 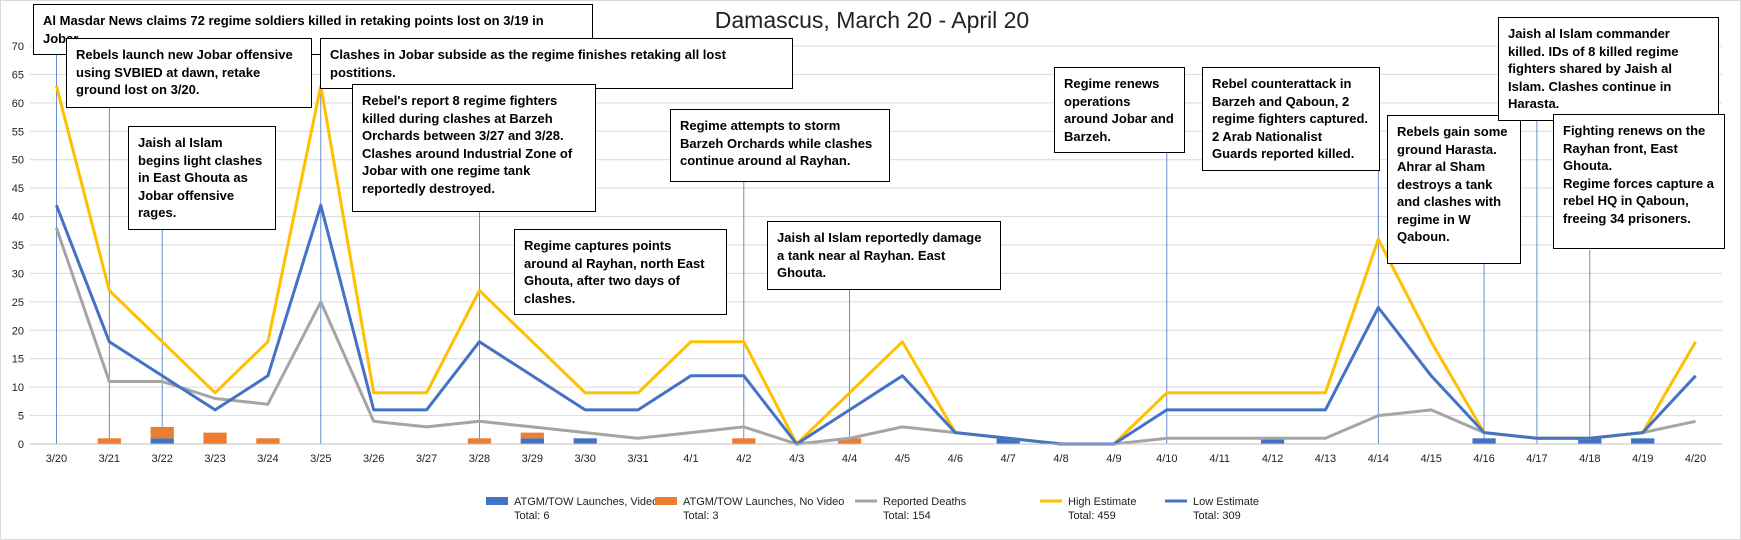 I want to click on y-tick-label: 15, so click(x=18, y=360).